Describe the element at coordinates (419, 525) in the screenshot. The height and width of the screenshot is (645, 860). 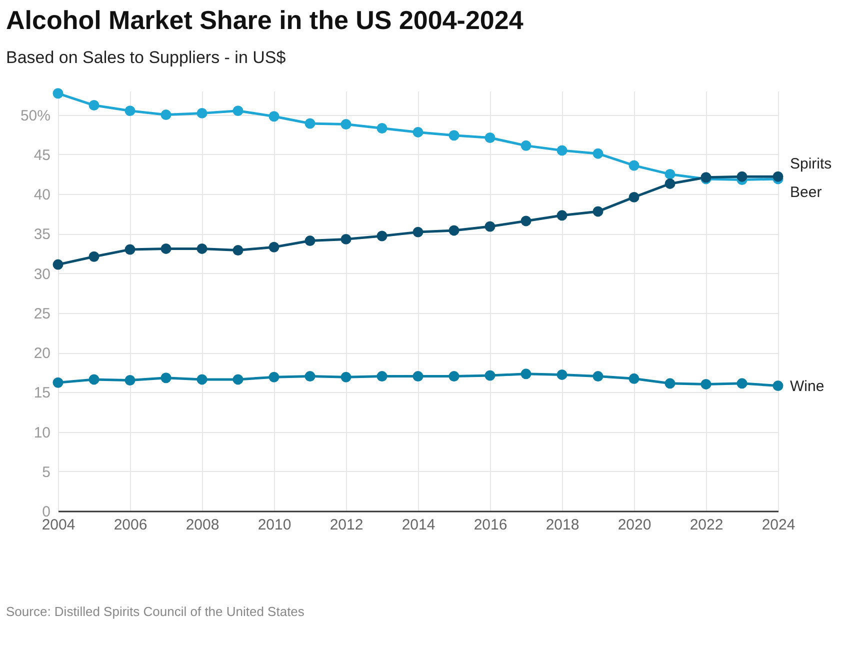
I see `x-tick-label: 2014` at that location.